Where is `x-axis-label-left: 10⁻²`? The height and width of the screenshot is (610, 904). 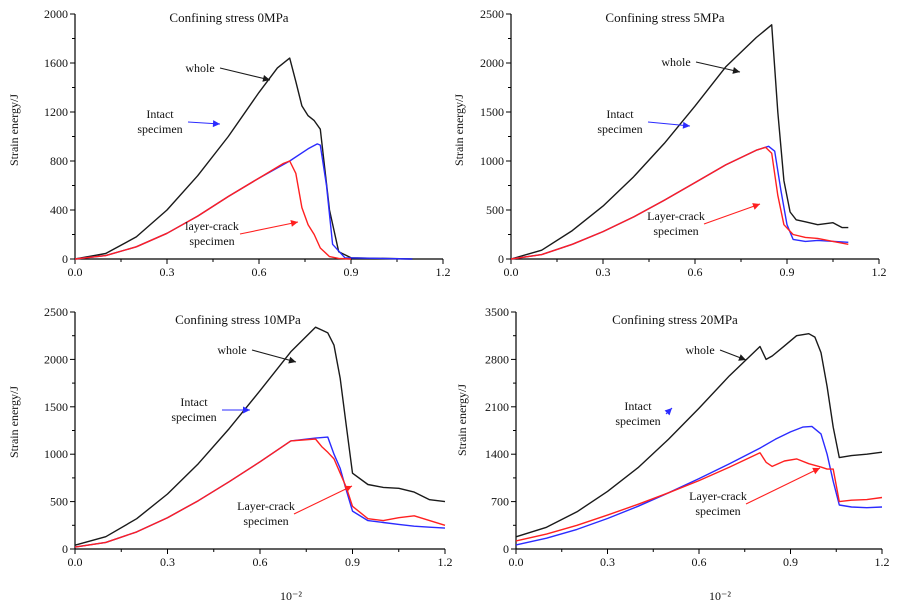
x-axis-label-left: 10⁻² is located at coordinates (291, 596).